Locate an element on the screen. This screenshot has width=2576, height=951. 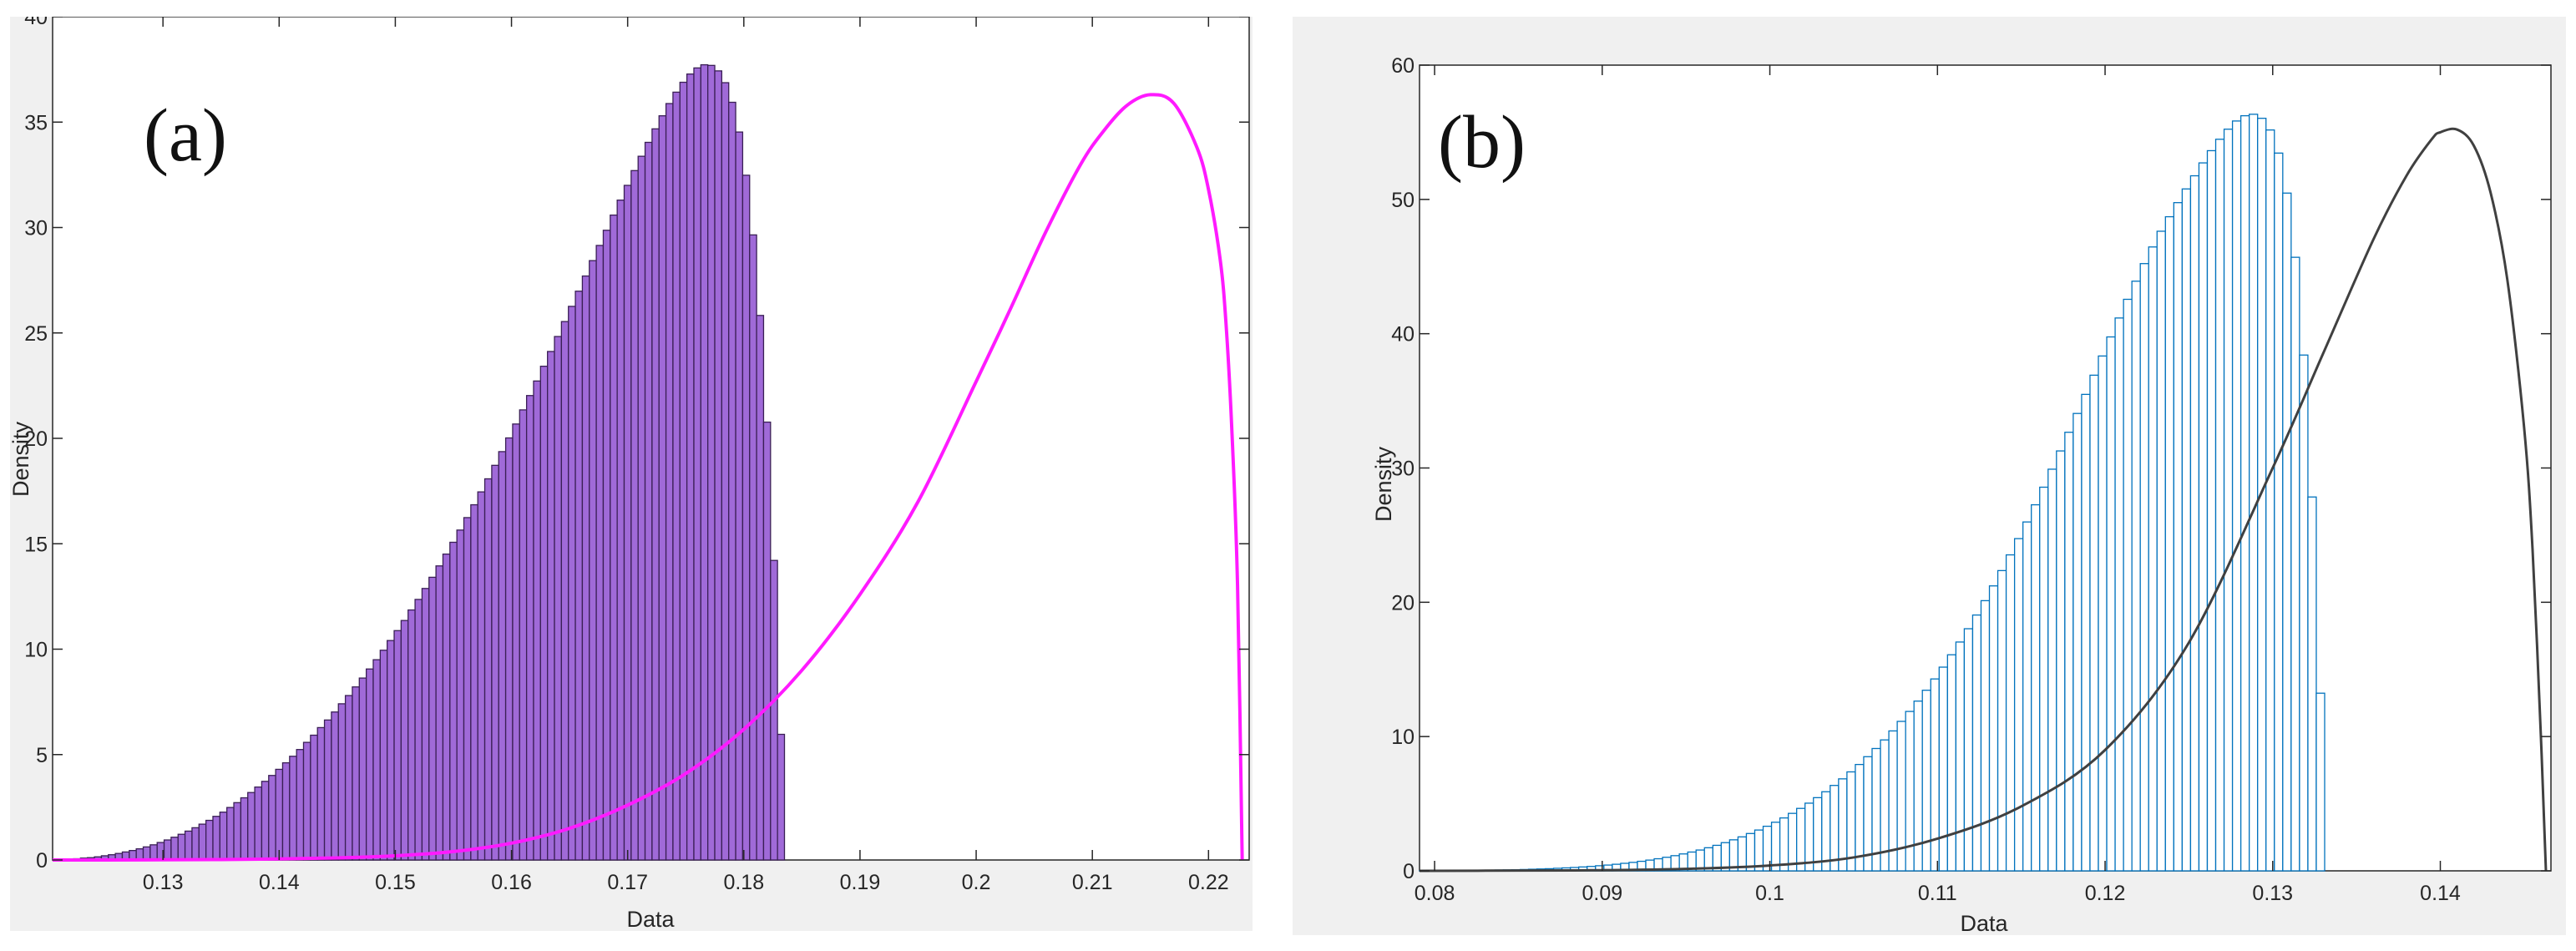
x-tick-label: 0.13 is located at coordinates (2272, 894).